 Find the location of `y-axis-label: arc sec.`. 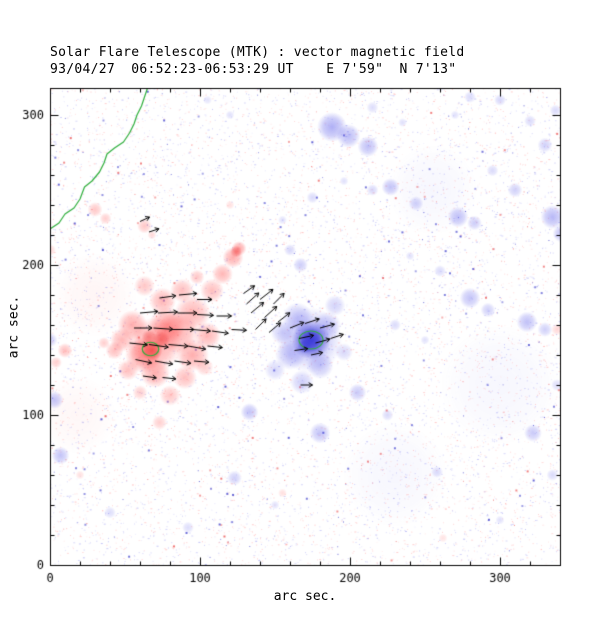

y-axis-label: arc sec. is located at coordinates (14, 327).